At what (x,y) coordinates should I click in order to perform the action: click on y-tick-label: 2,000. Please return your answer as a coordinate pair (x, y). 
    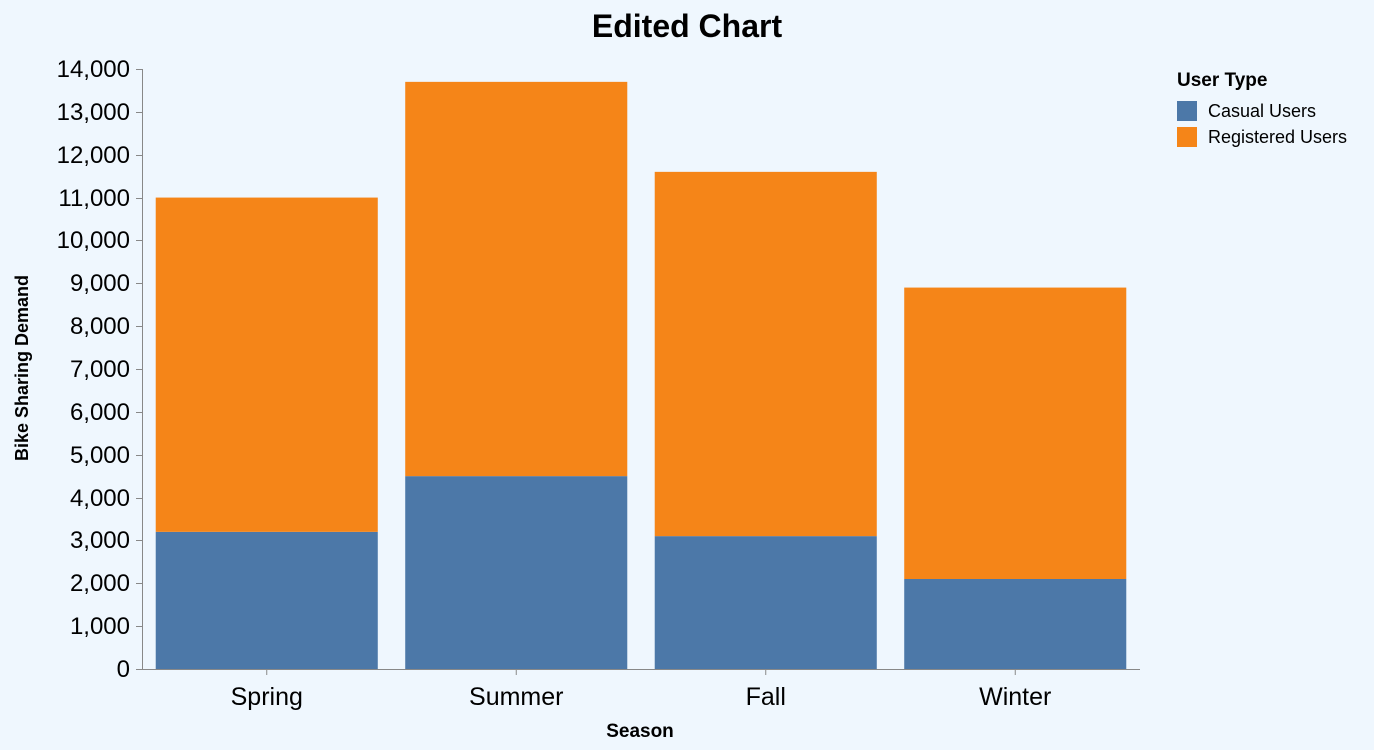
    Looking at the image, I should click on (100, 583).